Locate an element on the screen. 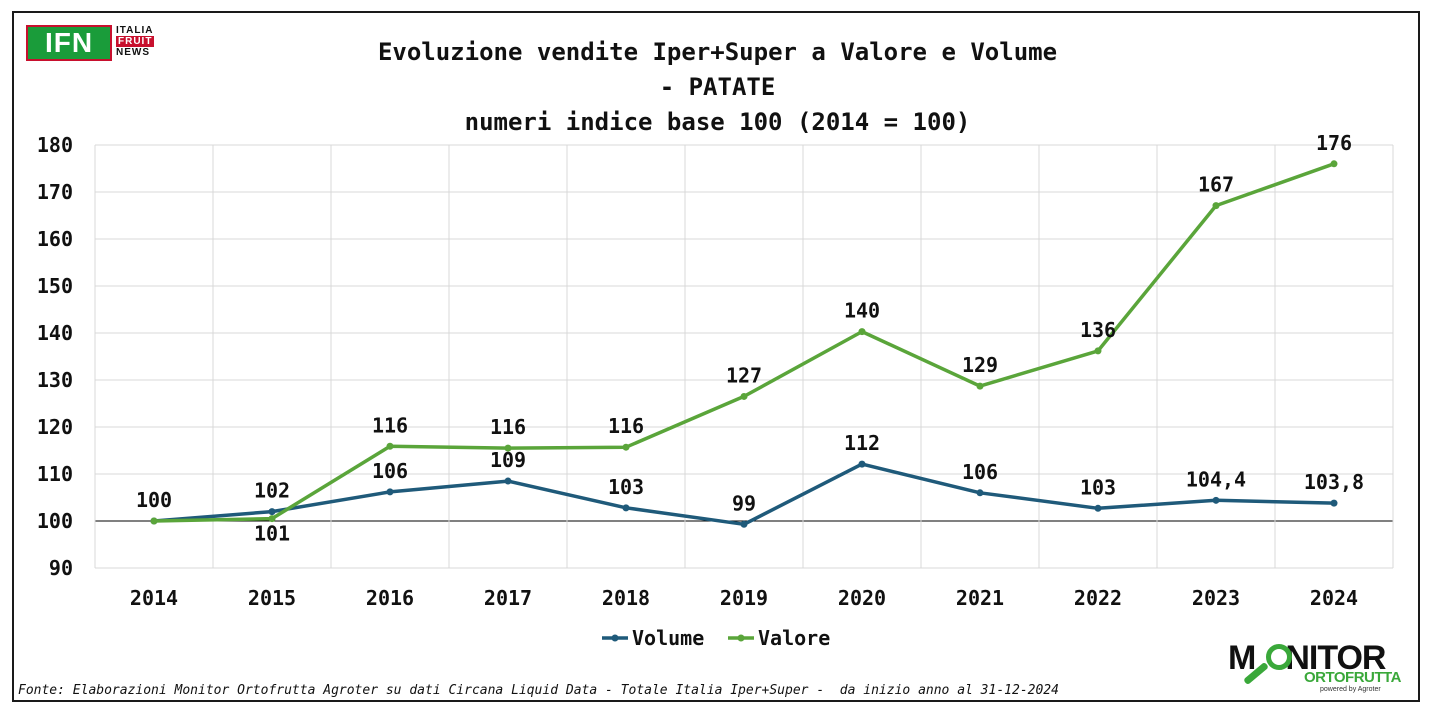 The width and height of the screenshot is (1437, 715). legend-label-valore: Valore is located at coordinates (794, 638).